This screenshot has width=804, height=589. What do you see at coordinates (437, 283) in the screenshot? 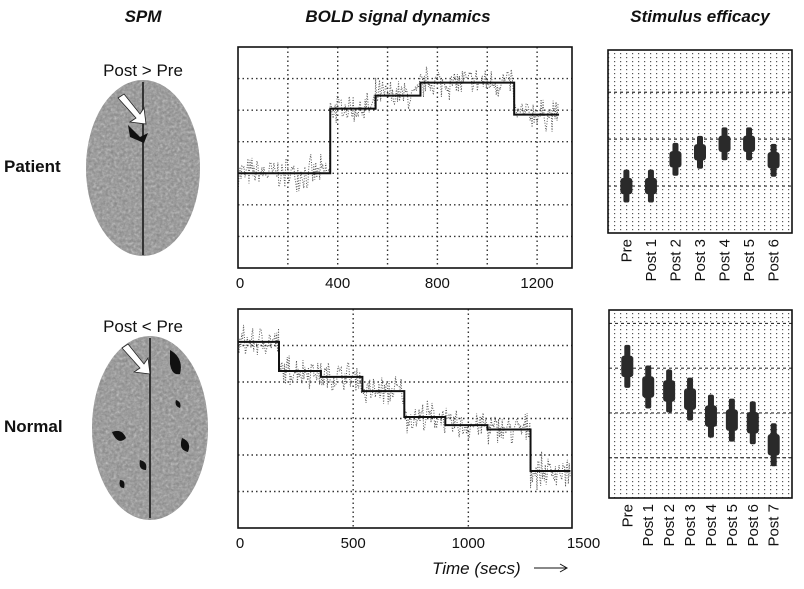
I see `x-tick-label: 800` at bounding box center [437, 283].